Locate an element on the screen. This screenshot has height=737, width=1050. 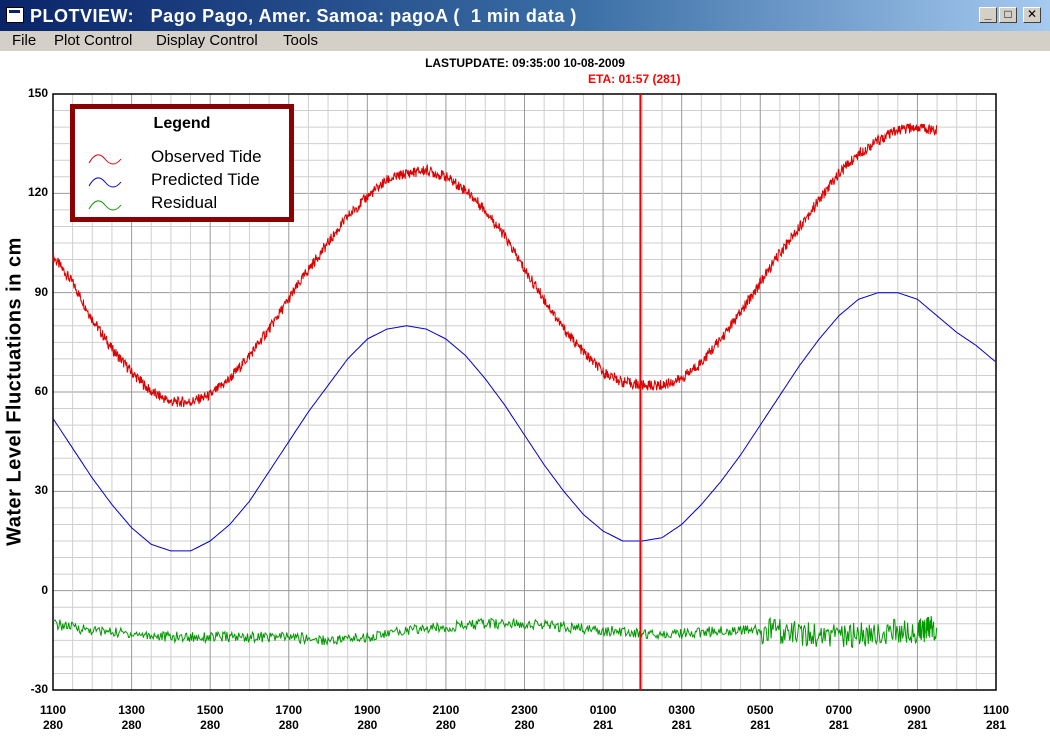
x-tick-time: 0500 is located at coordinates (760, 710).